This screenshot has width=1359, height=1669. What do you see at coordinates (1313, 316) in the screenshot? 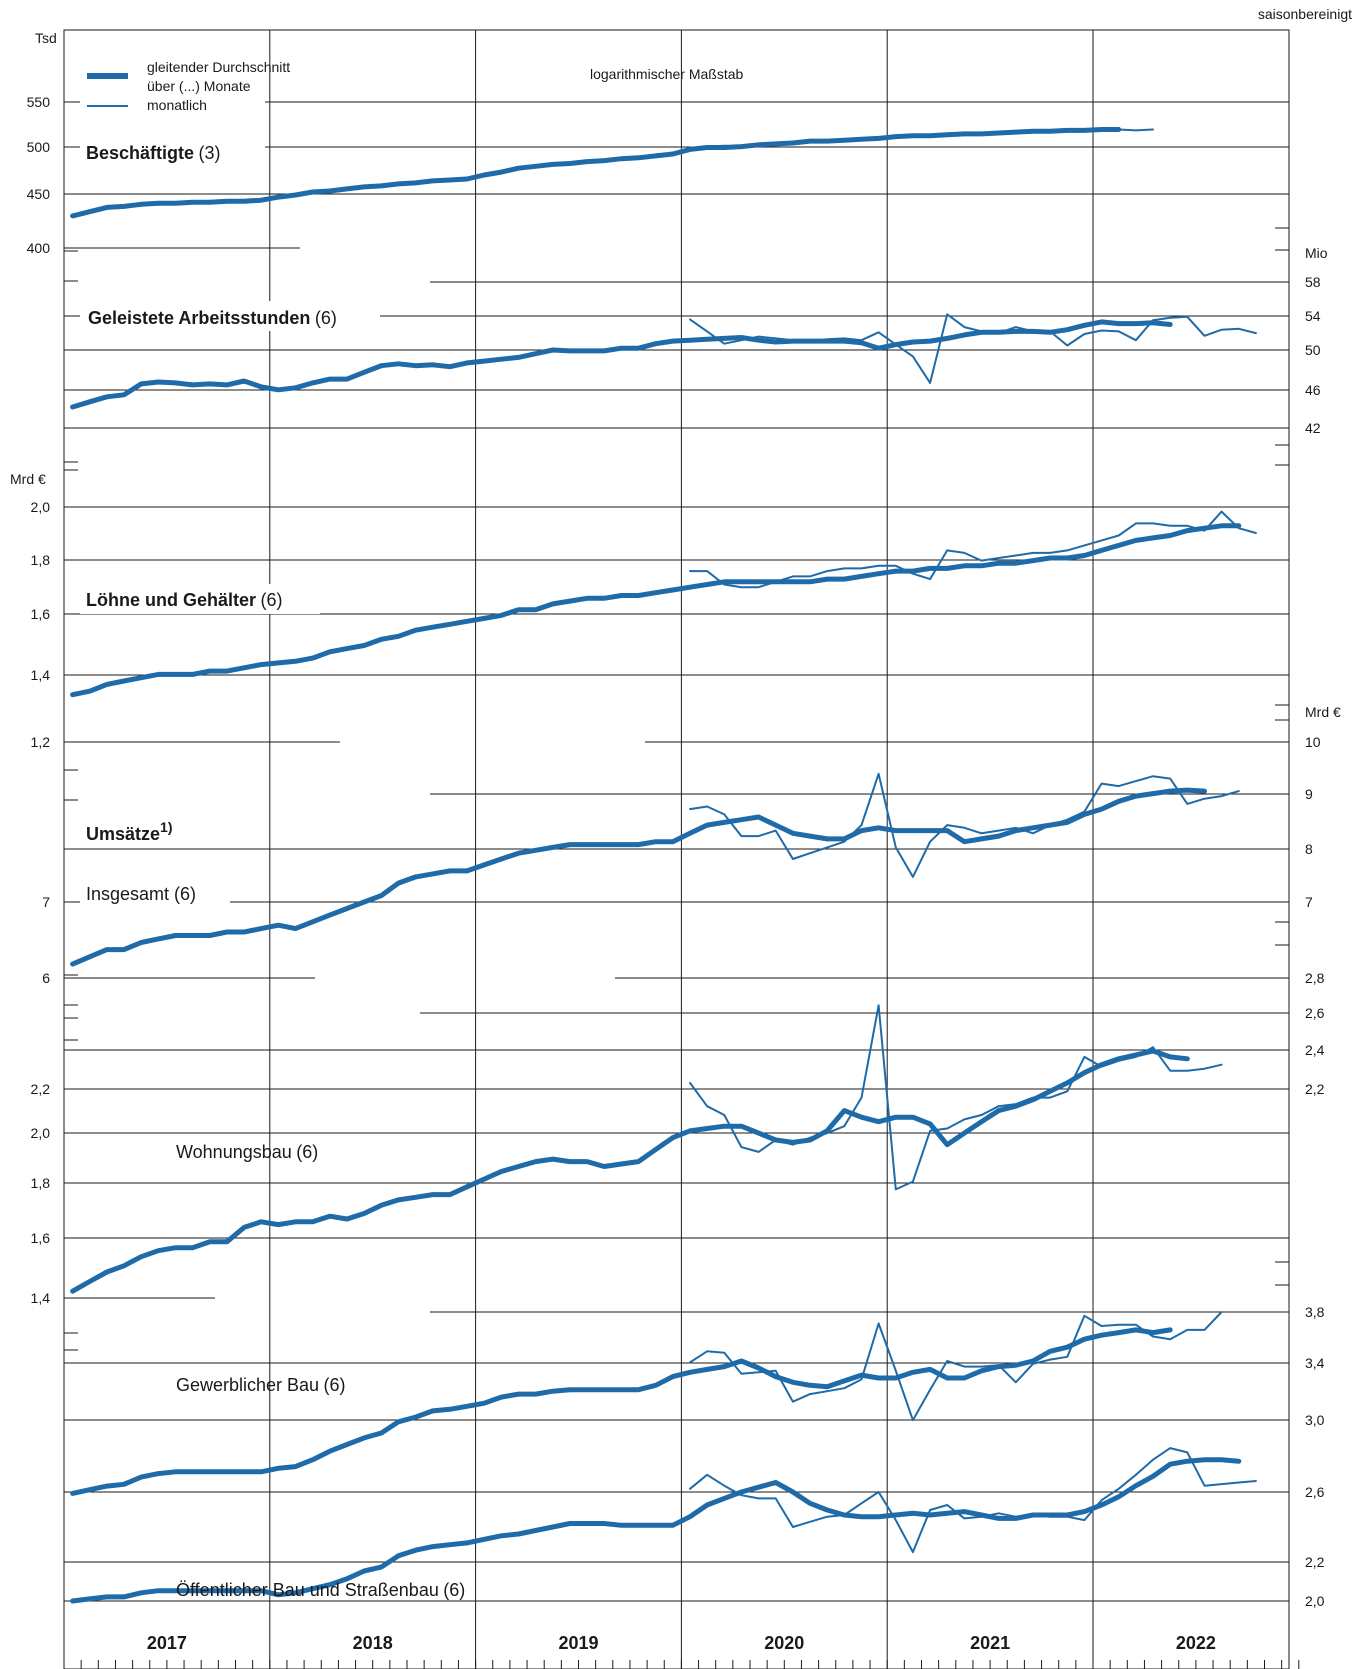
I see `y-tick-label-right: 54` at bounding box center [1313, 316].